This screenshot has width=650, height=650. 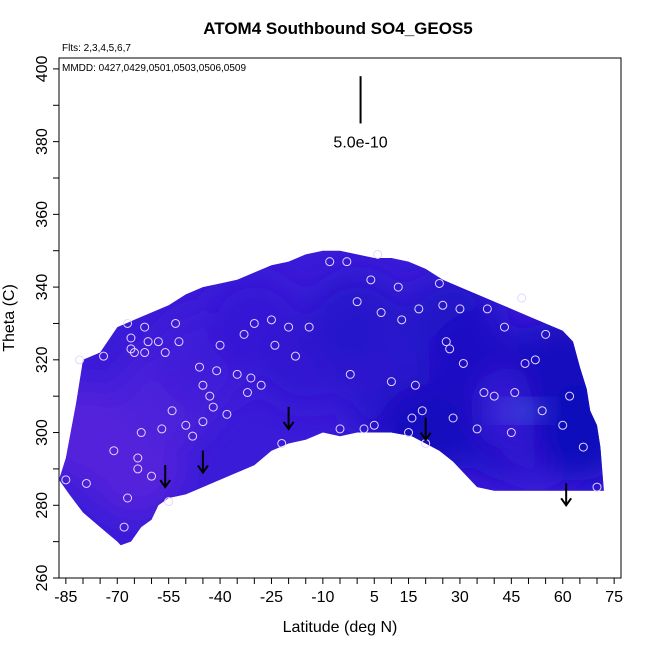 I want to click on y-tick-label: 340, so click(x=42, y=287).